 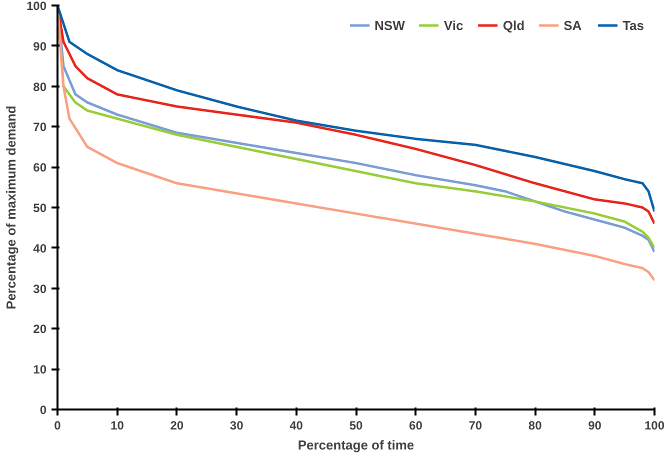 What do you see at coordinates (40, 167) in the screenshot?
I see `y-tick-label: 60` at bounding box center [40, 167].